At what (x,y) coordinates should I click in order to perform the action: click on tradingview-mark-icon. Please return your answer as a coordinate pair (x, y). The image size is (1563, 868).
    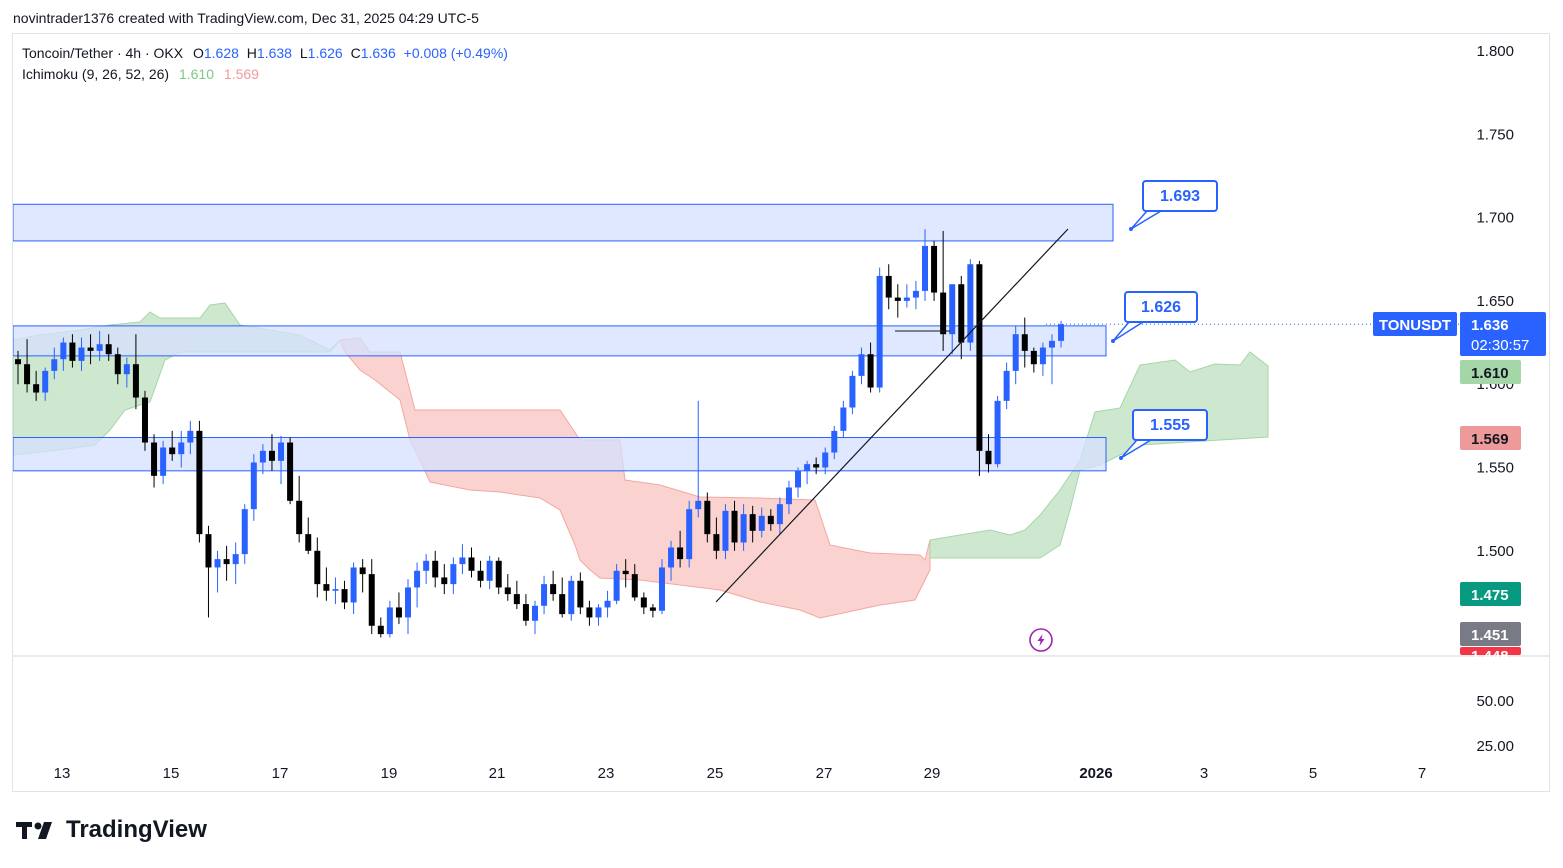
    Looking at the image, I should click on (34, 830).